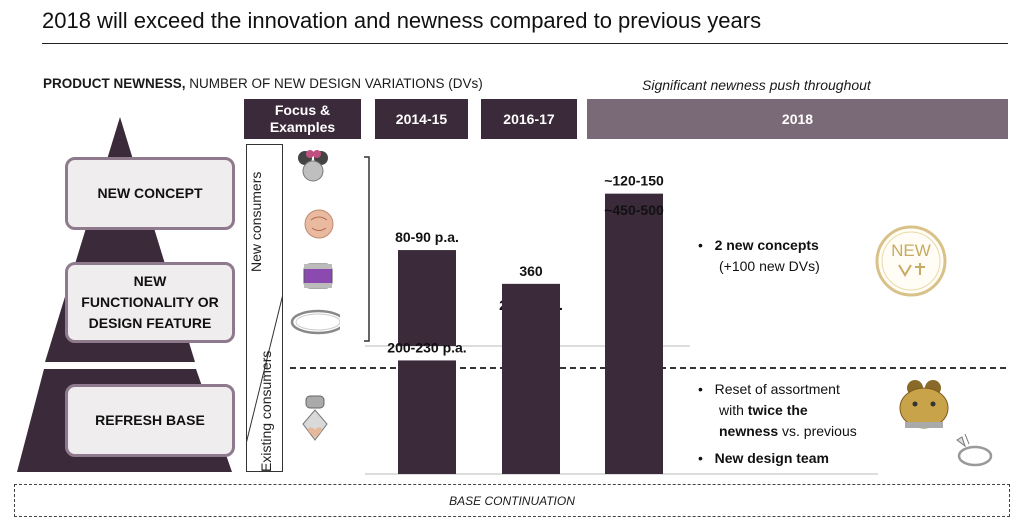 Image resolution: width=1024 pixels, height=525 pixels. What do you see at coordinates (114, 83) in the screenshot?
I see `subtitle-bold: PRODUCT NEWNESS,` at bounding box center [114, 83].